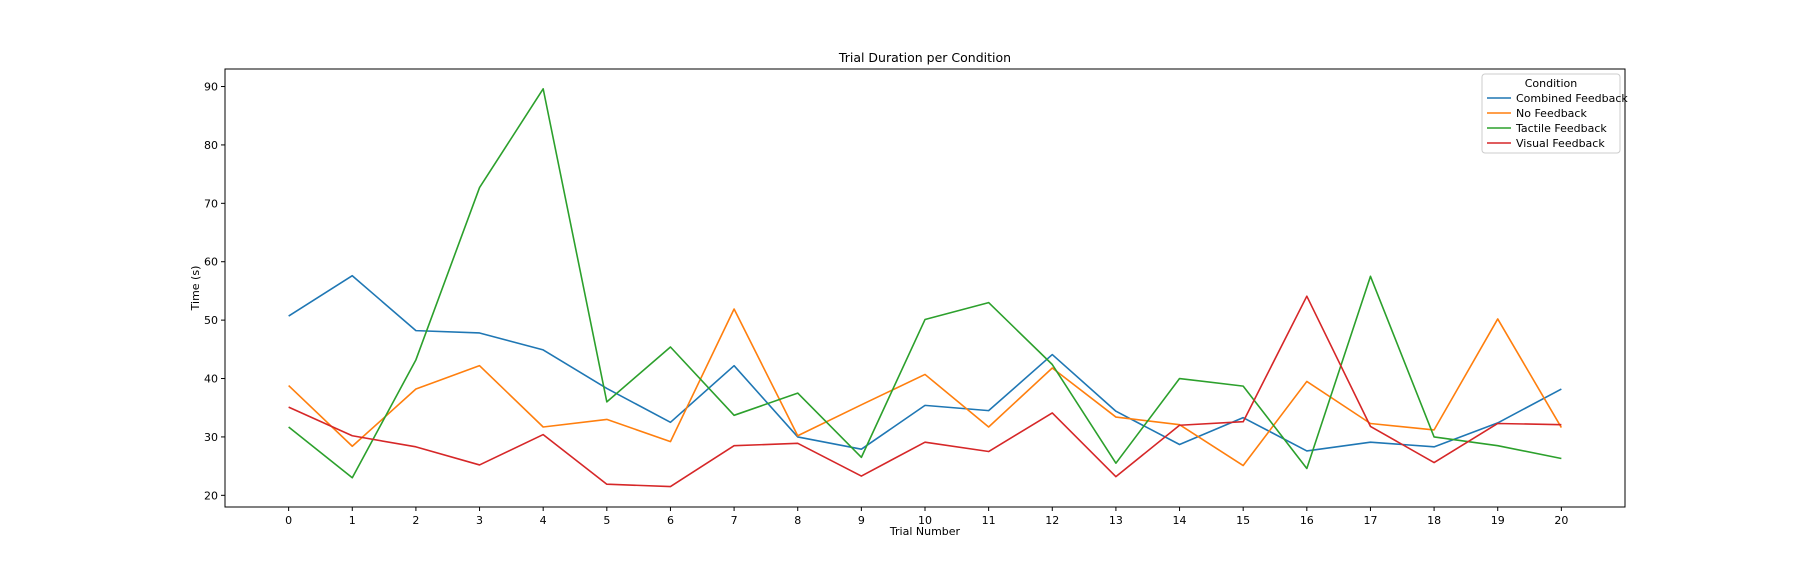  What do you see at coordinates (211, 379) in the screenshot?
I see `y-tick-label: 40` at bounding box center [211, 379].